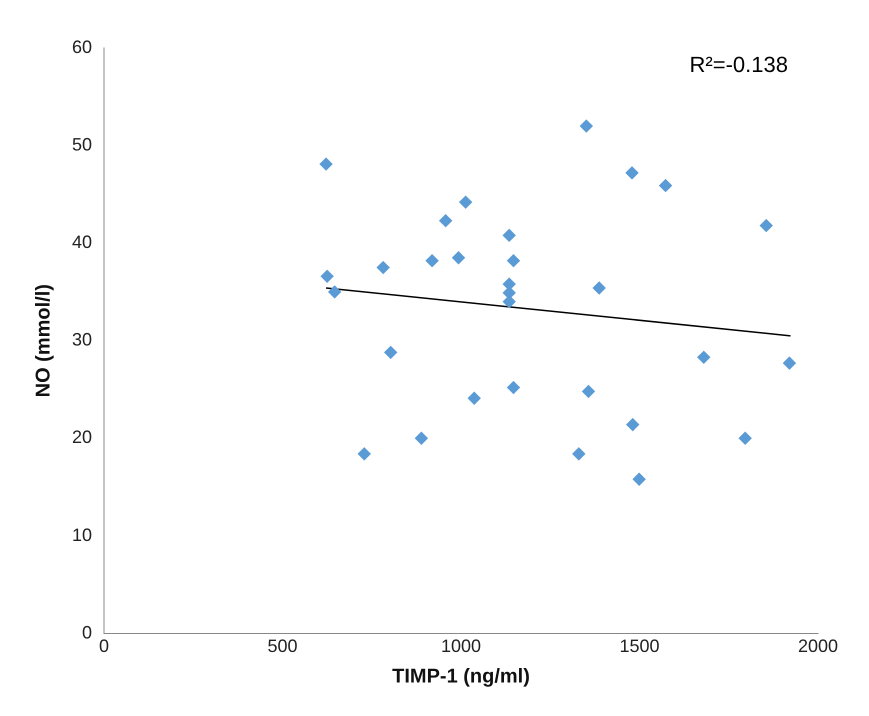 The width and height of the screenshot is (869, 716). What do you see at coordinates (739, 64) in the screenshot?
I see `annotation: R²=-0.138` at bounding box center [739, 64].